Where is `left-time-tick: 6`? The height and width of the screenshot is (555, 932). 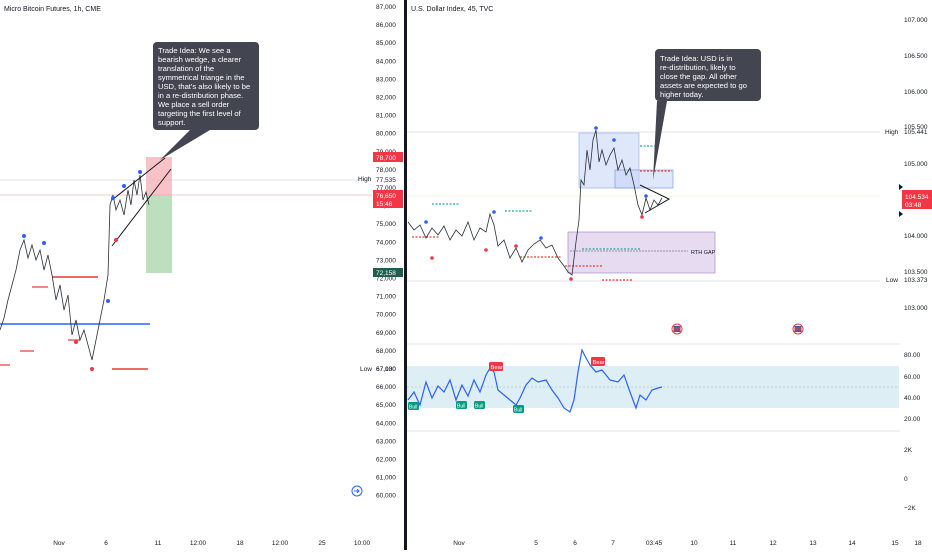 left-time-tick: 6 is located at coordinates (106, 543).